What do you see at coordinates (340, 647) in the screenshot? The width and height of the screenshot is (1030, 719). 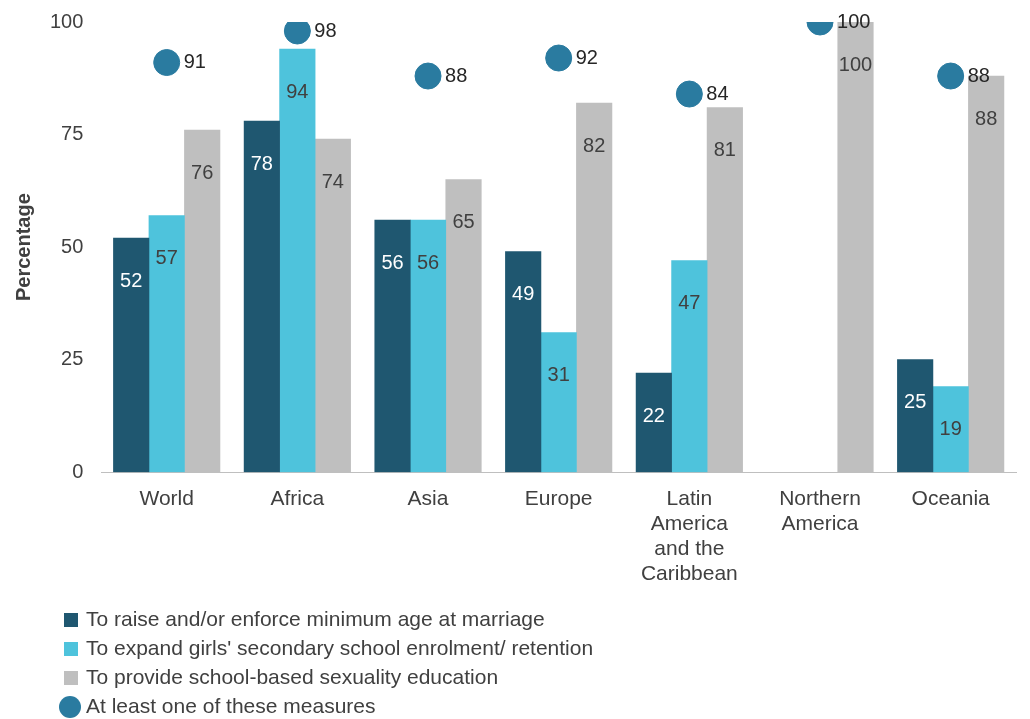 I see `legend-label: To expand girls' secondary school enrolment/ retention` at bounding box center [340, 647].